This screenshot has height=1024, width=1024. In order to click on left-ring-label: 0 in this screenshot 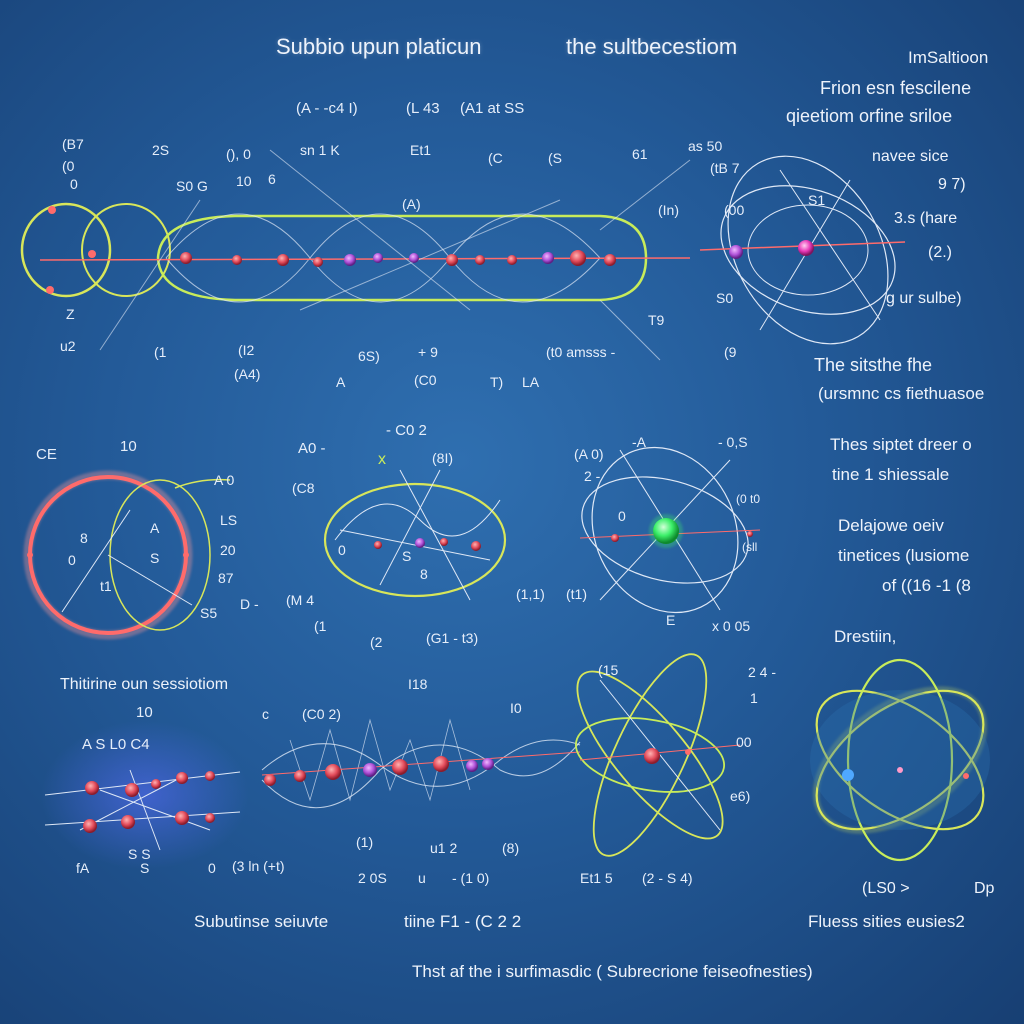, I will do `click(72, 560)`.